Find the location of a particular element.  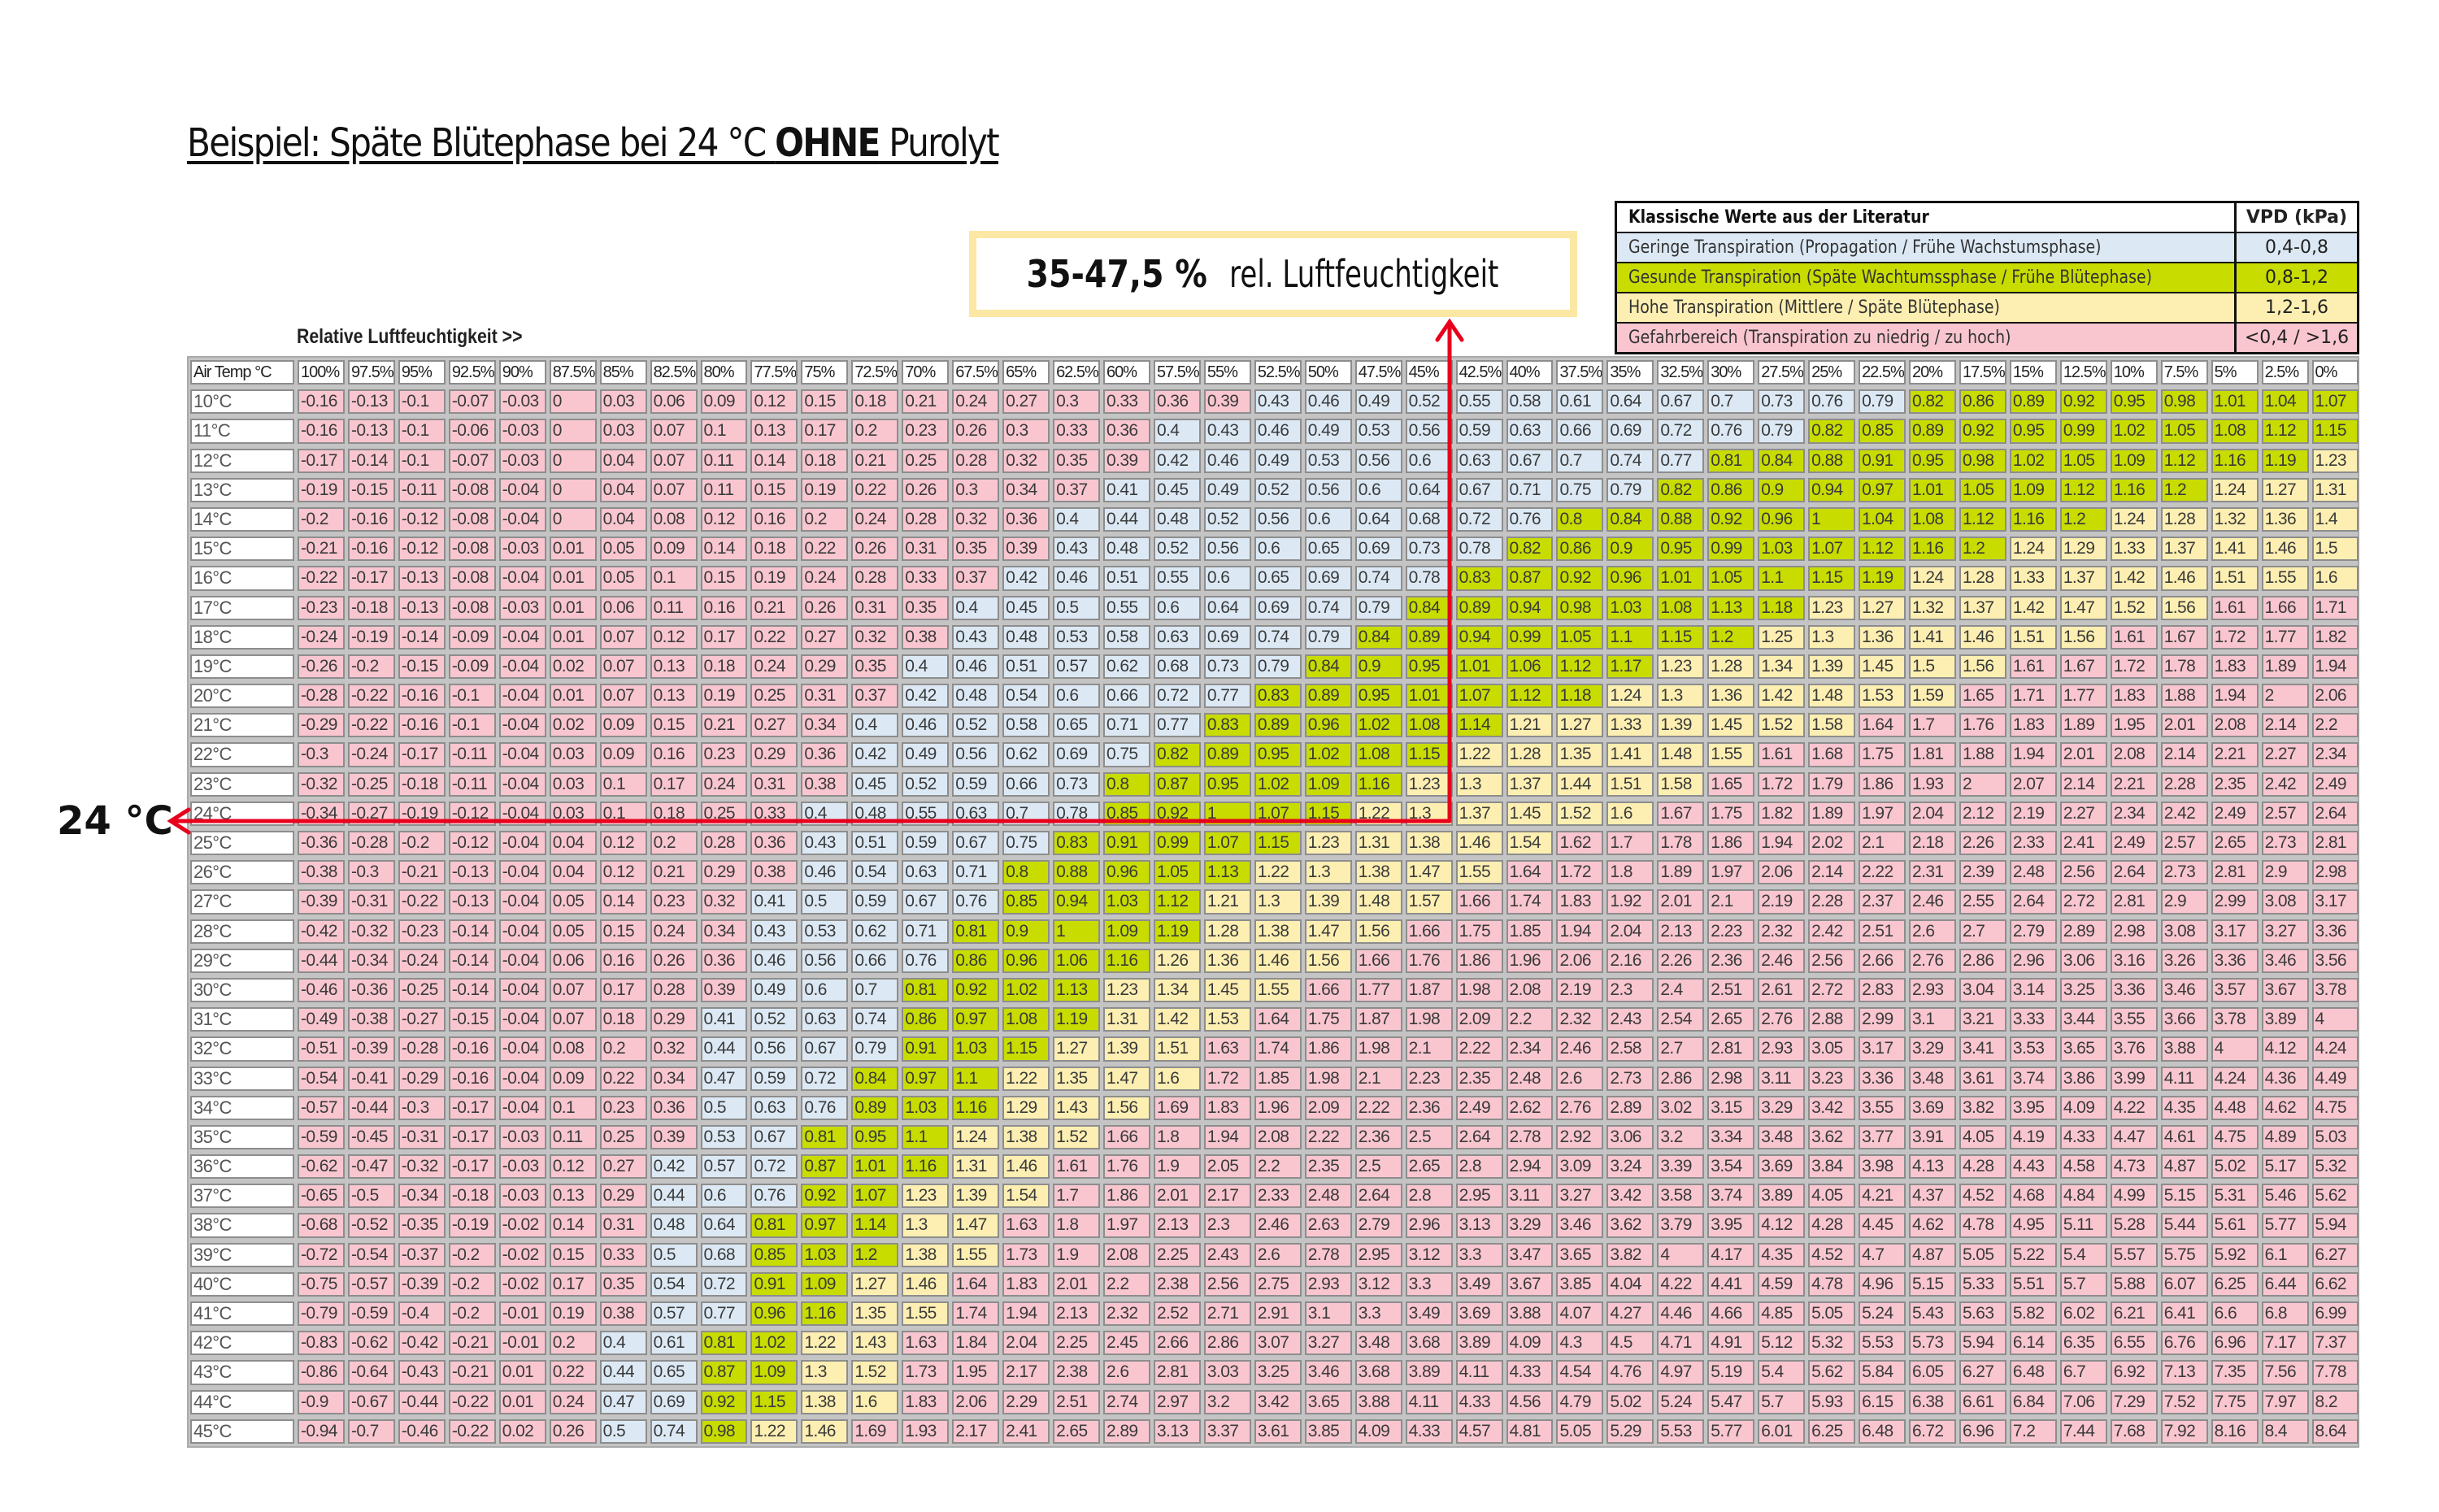

vpd-cell: 3.48 is located at coordinates (1782, 1137).